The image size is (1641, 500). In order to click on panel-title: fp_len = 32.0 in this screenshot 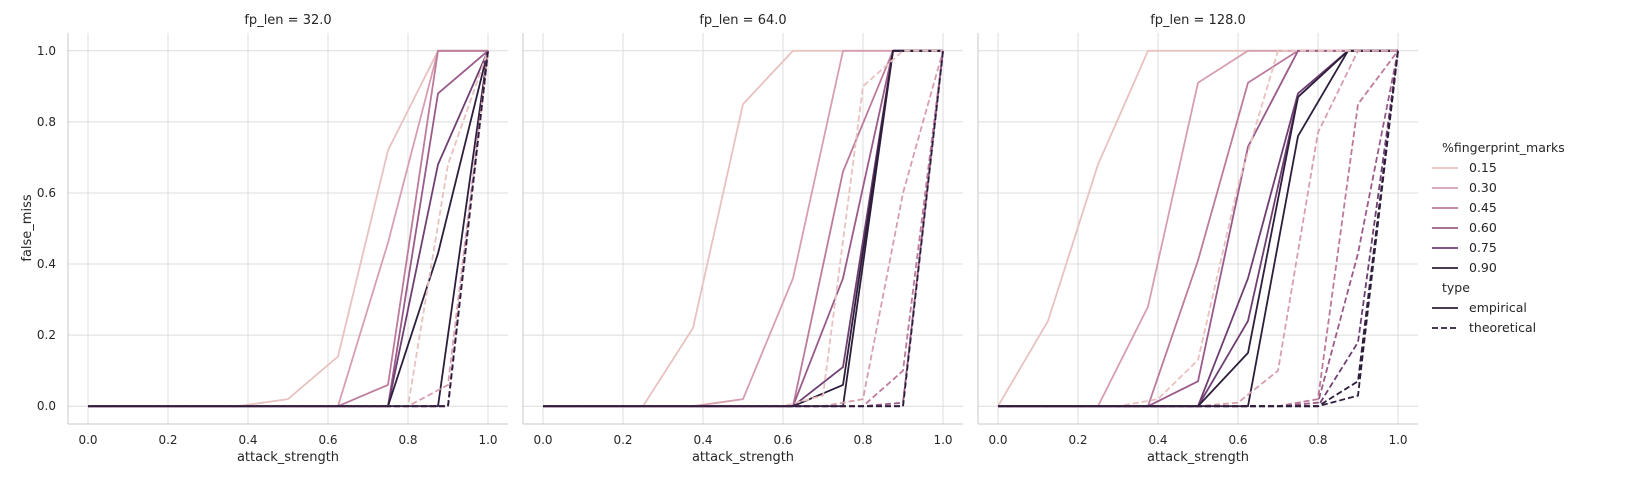, I will do `click(287, 20)`.